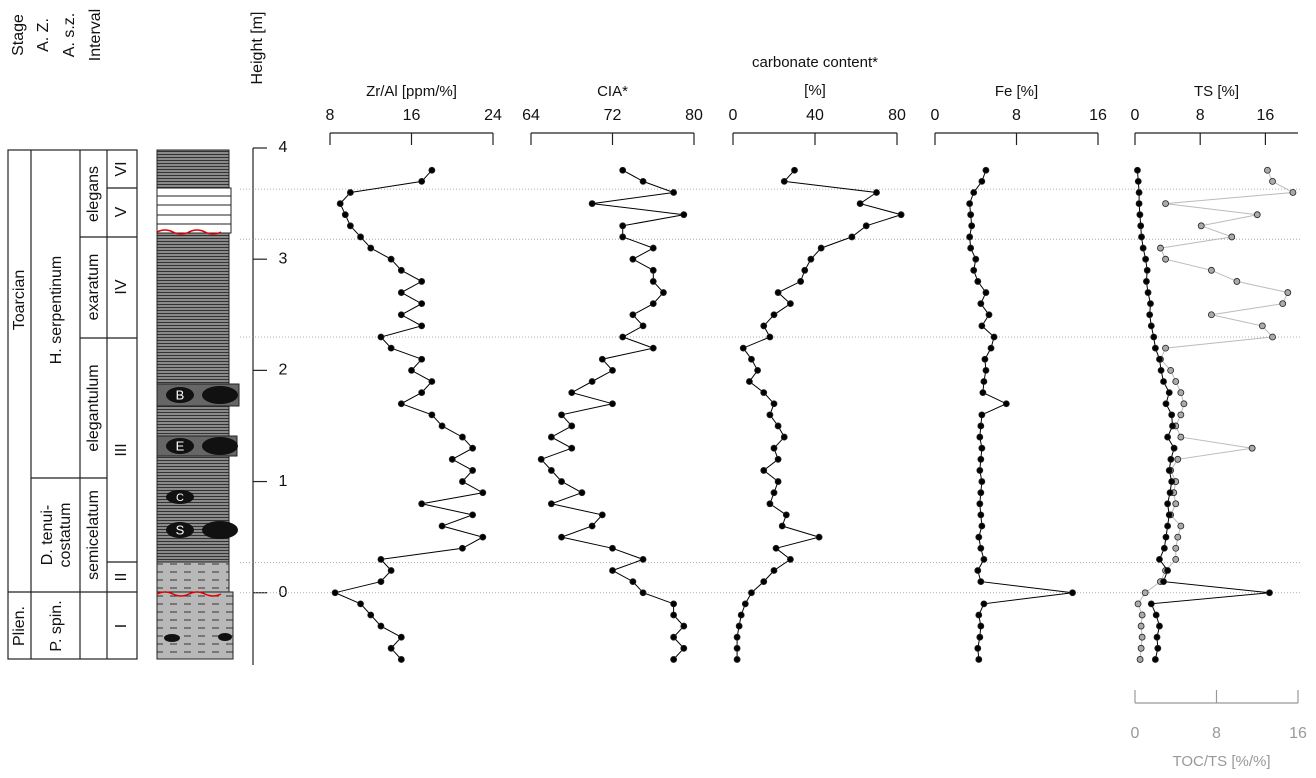 The image size is (1316, 778). I want to click on interval: III, so click(121, 449).